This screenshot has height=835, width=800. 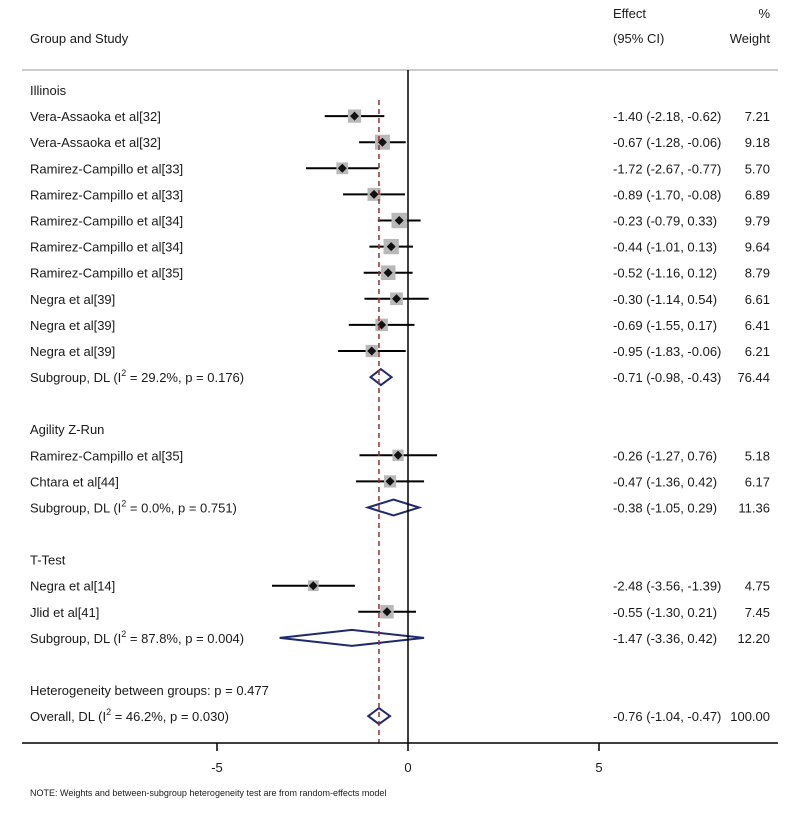 What do you see at coordinates (757, 586) in the screenshot?
I see `study-weight: 4.75` at bounding box center [757, 586].